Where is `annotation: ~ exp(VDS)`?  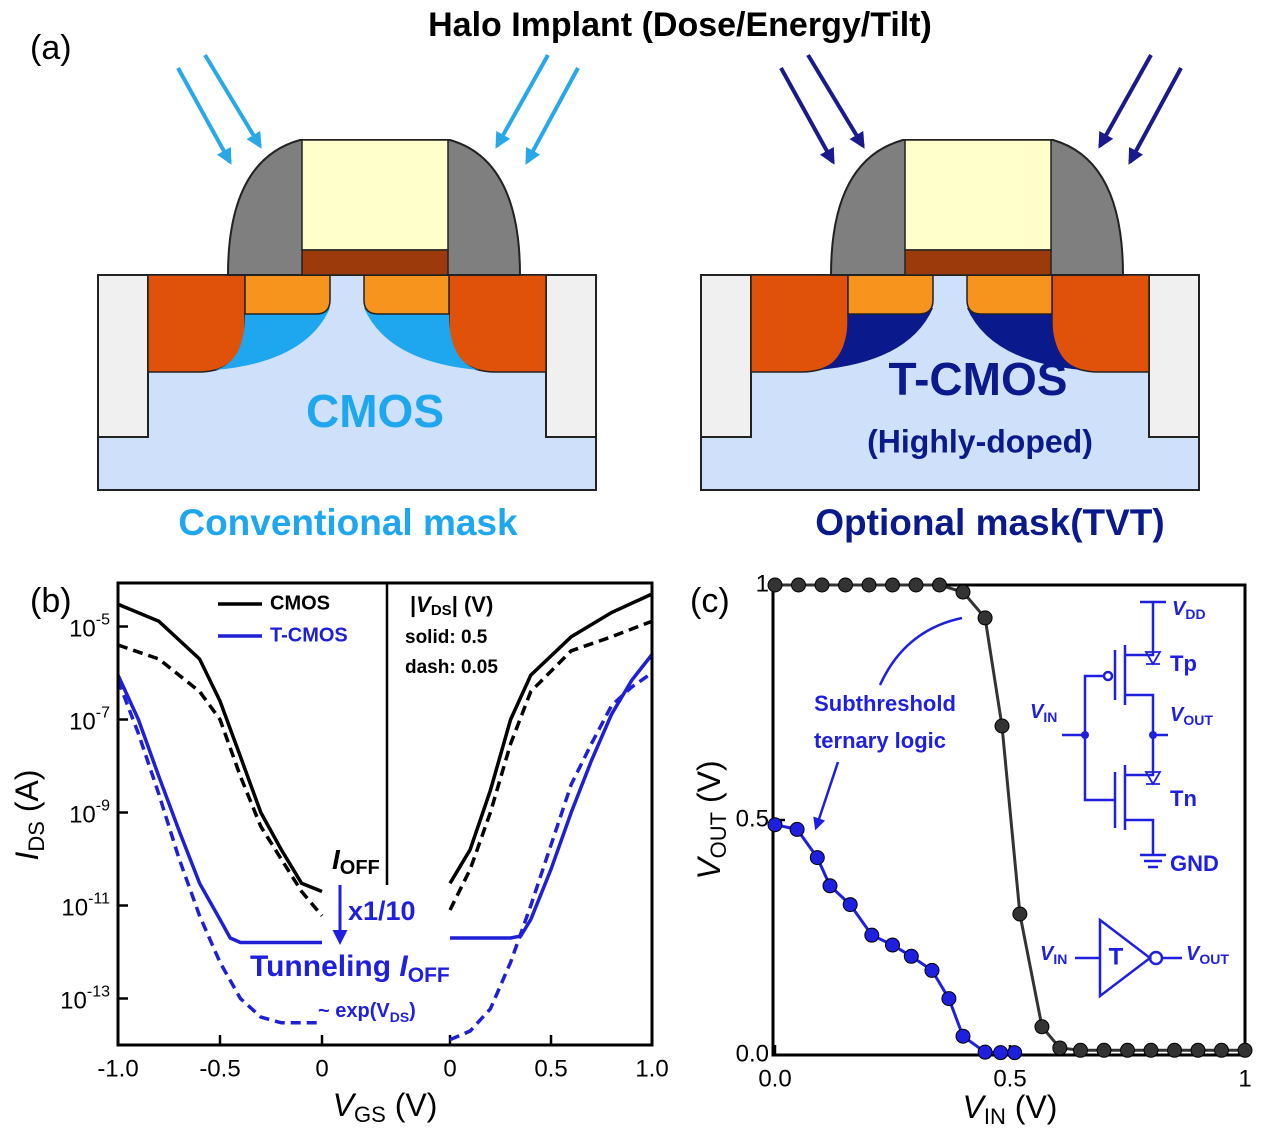 annotation: ~ exp(VDS) is located at coordinates (367, 1012).